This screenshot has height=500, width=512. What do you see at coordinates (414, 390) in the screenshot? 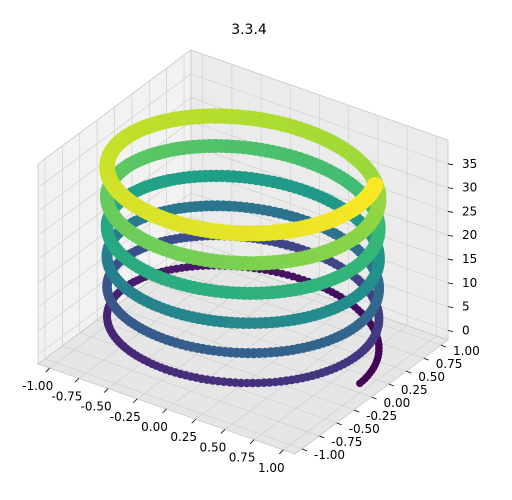
I see `y-tick-label: 0.25` at bounding box center [414, 390].